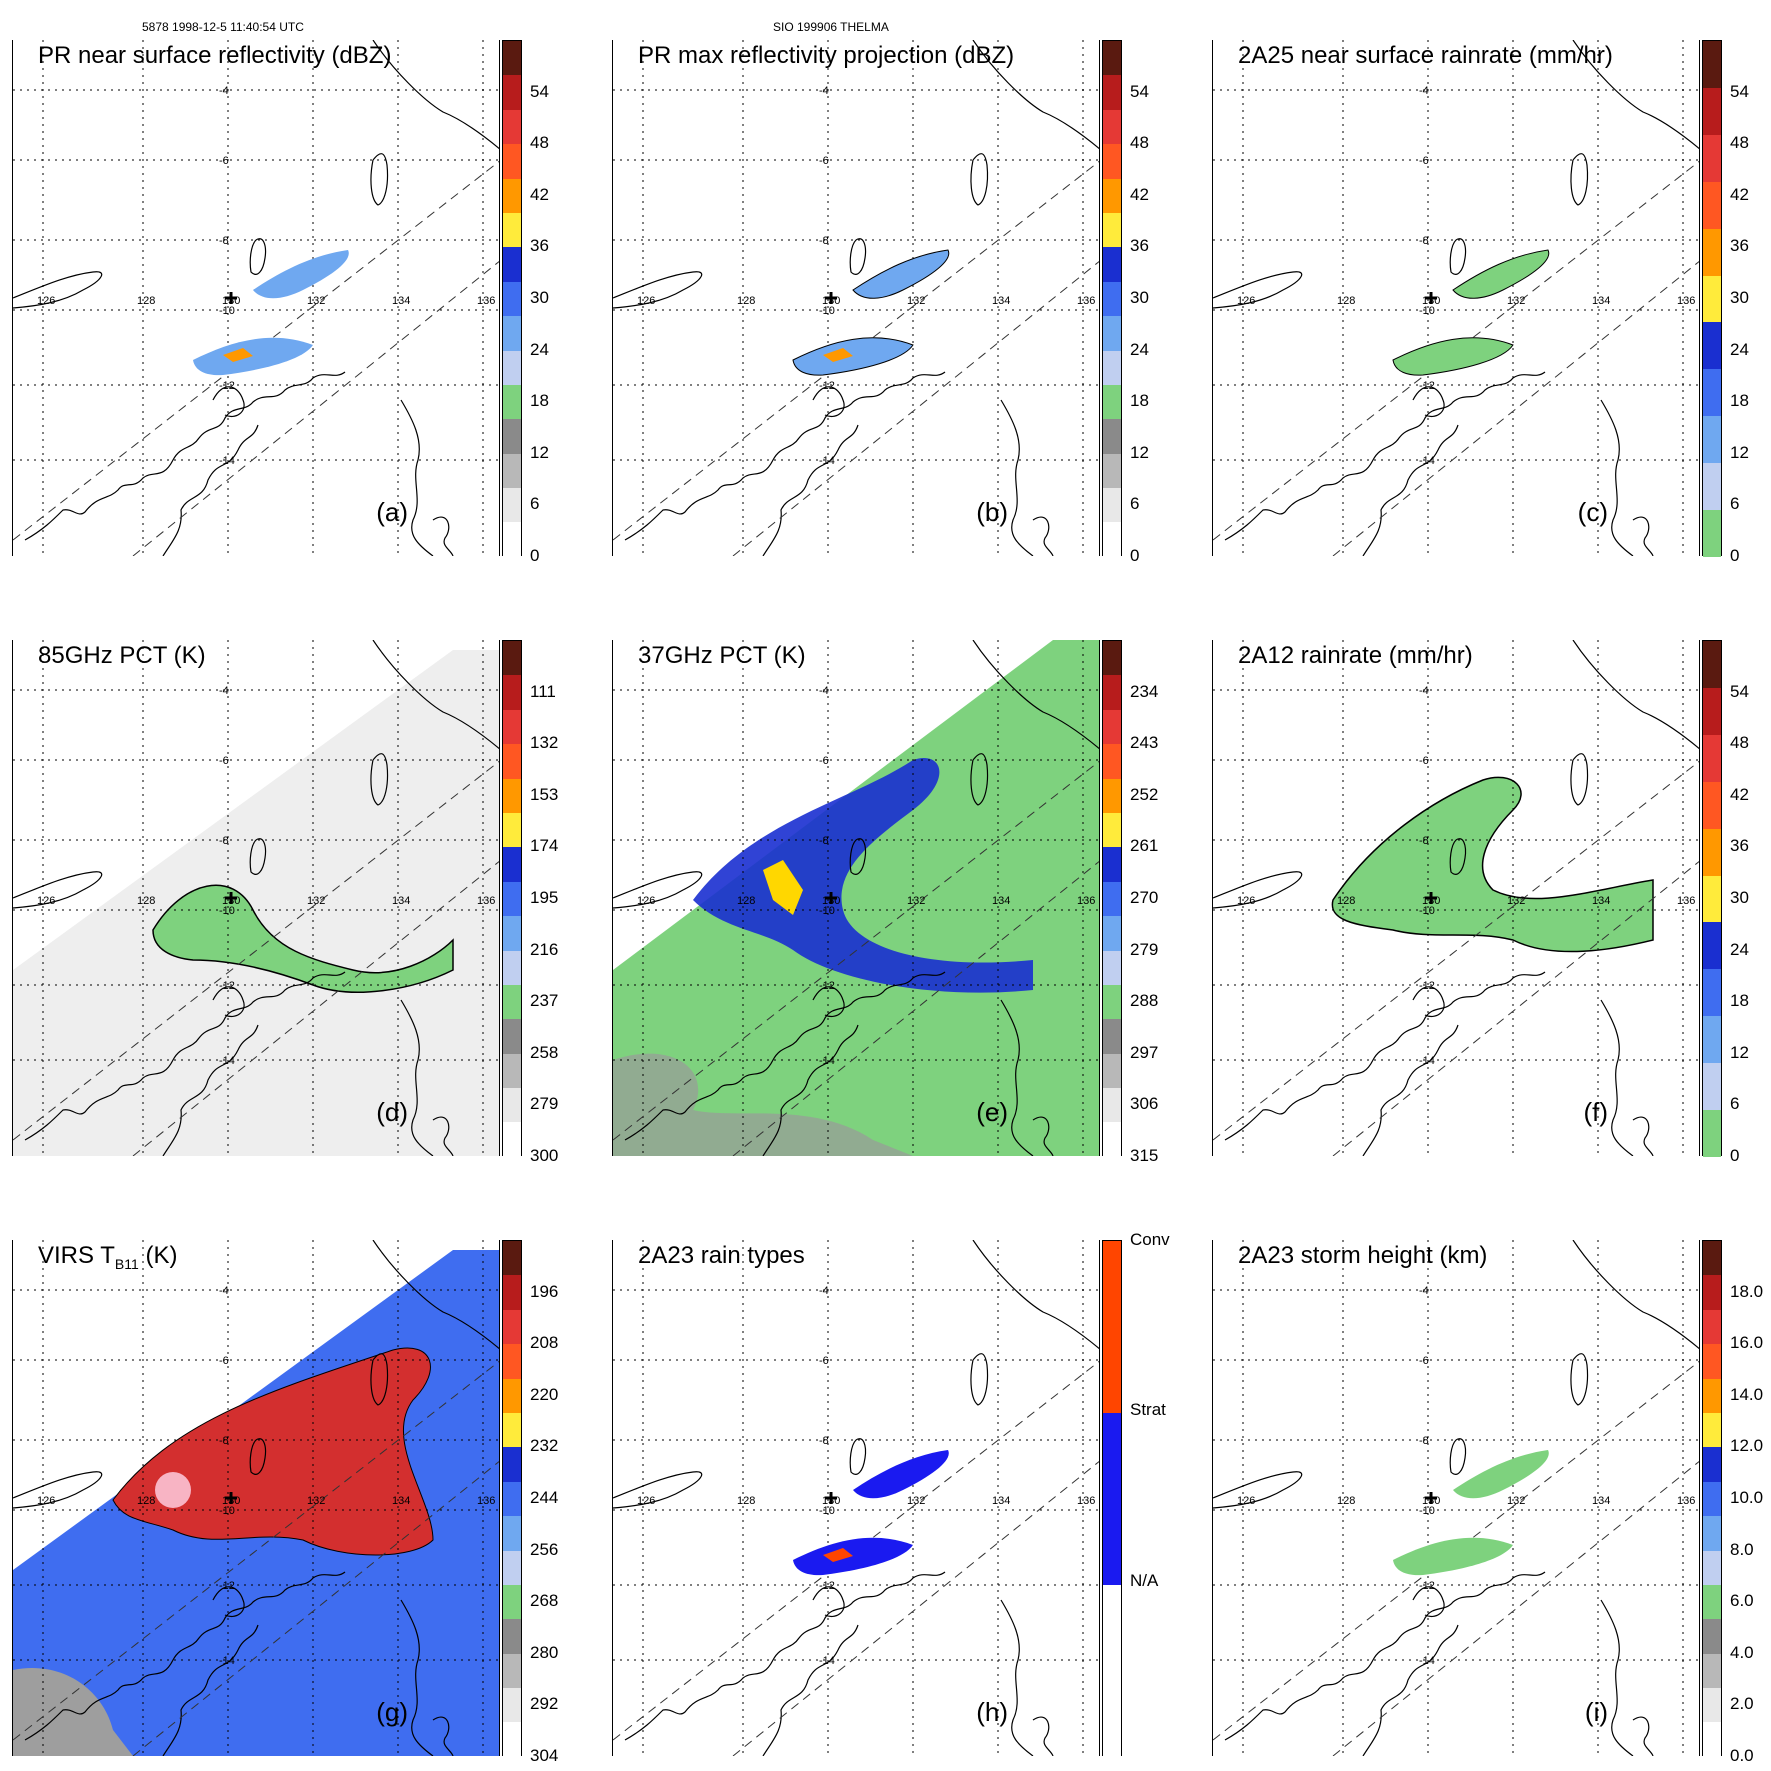  I want to click on colorbar-tick-label: 0, so click(535, 555).